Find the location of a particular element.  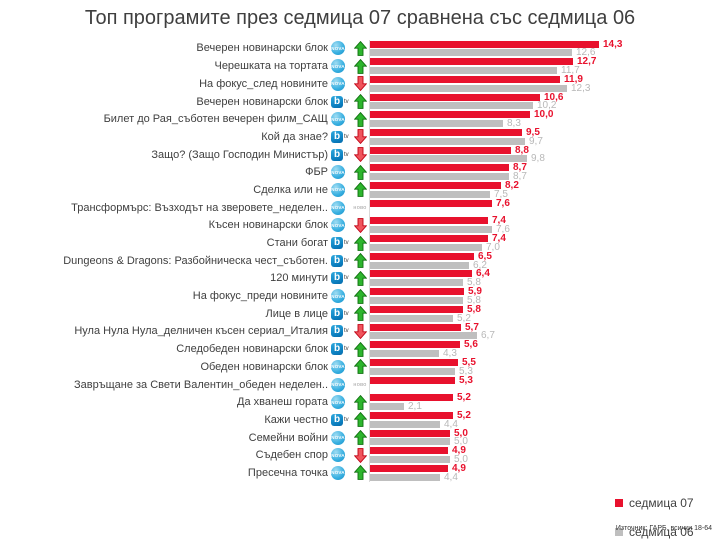

bar-group: 4,9 5,0 is located at coordinates (544, 455).